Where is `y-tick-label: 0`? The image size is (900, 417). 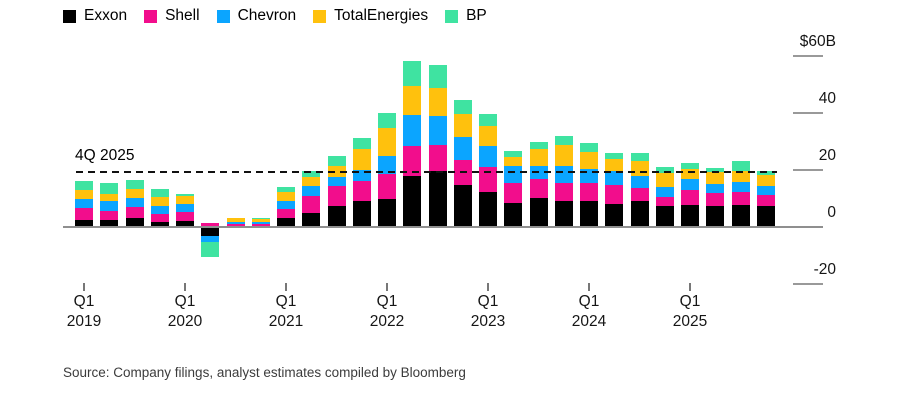
y-tick-label: 0 is located at coordinates (831, 212).